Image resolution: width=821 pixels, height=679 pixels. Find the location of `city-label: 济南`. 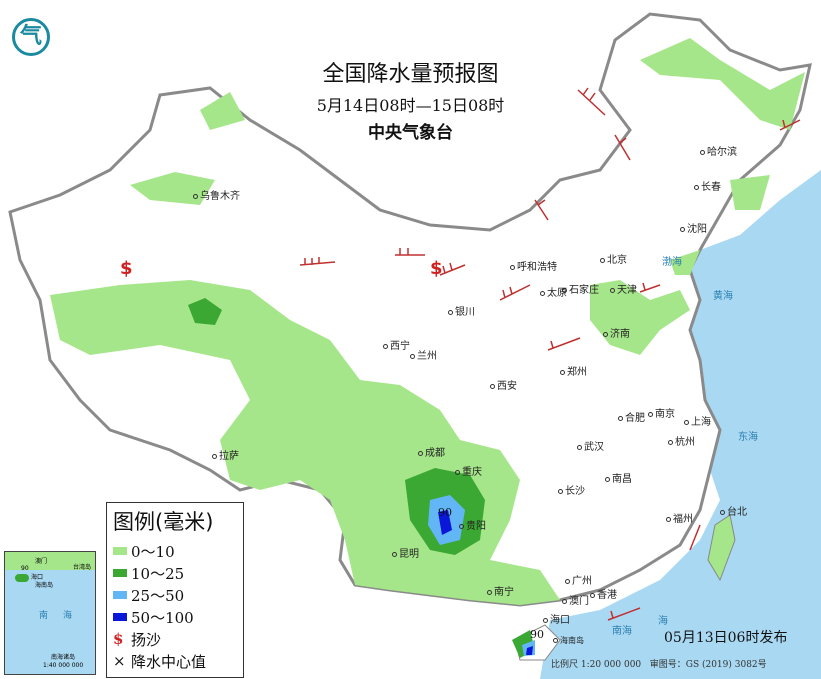

city-label: 济南 is located at coordinates (616, 332).